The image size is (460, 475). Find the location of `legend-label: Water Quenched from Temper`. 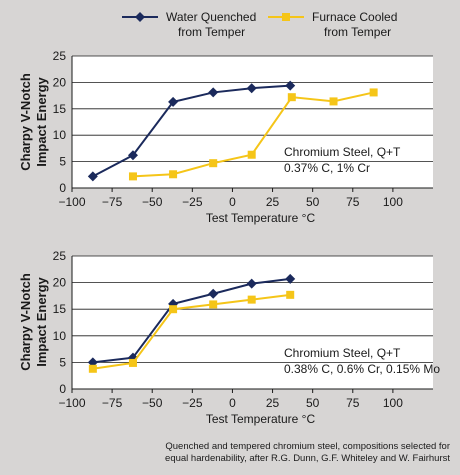

legend-label: Water Quenched from Temper is located at coordinates (211, 24).